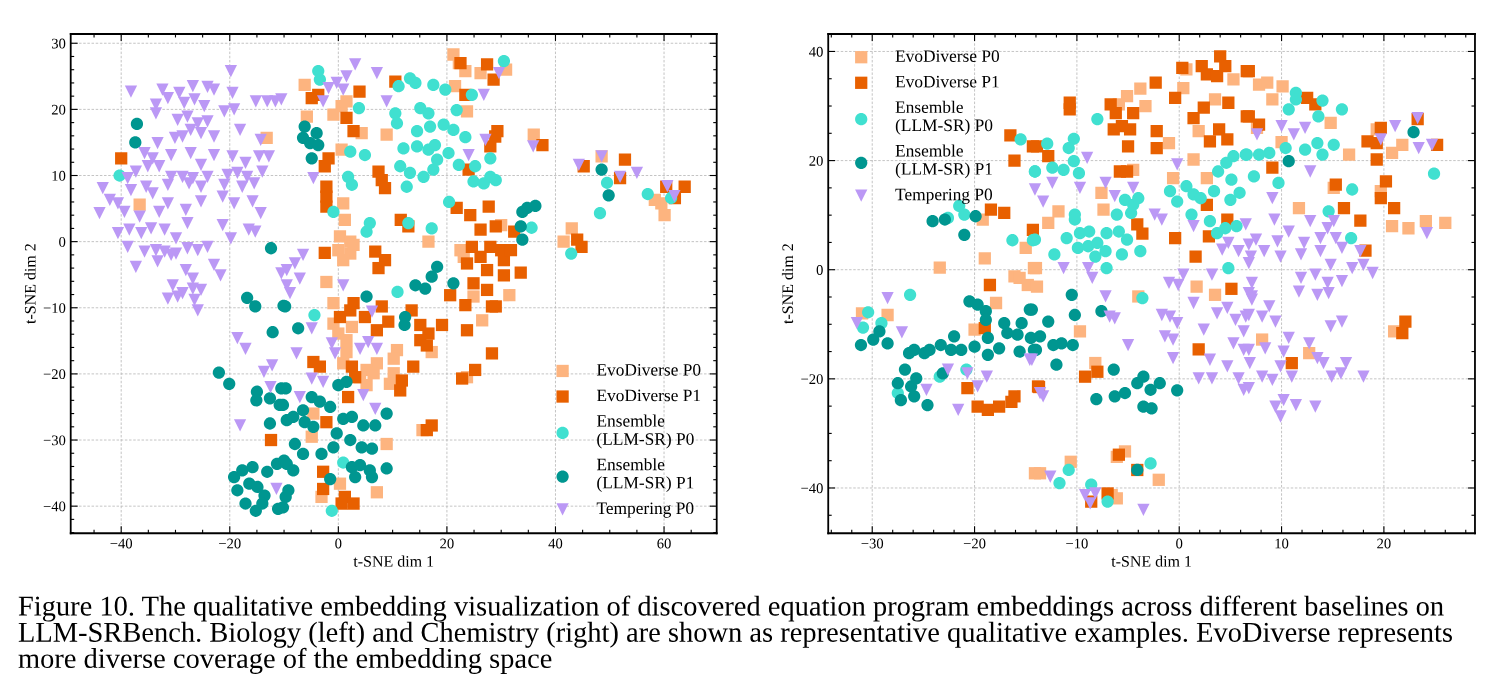 The width and height of the screenshot is (1495, 698). I want to click on x-tick-label: −30, so click(872, 543).